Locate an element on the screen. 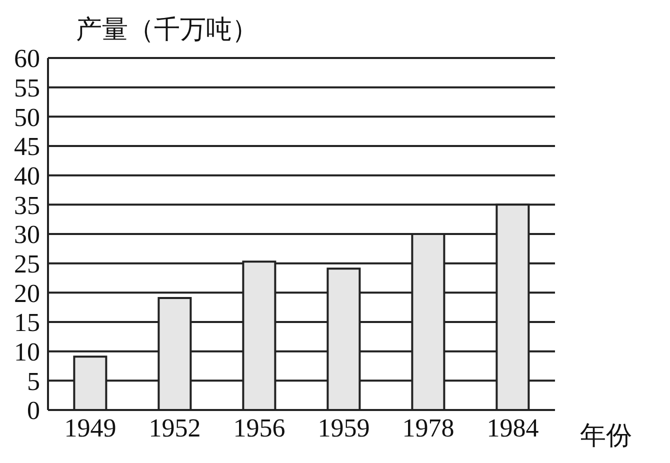 Image resolution: width=670 pixels, height=463 pixels. y-tick-label: 55 is located at coordinates (27, 88).